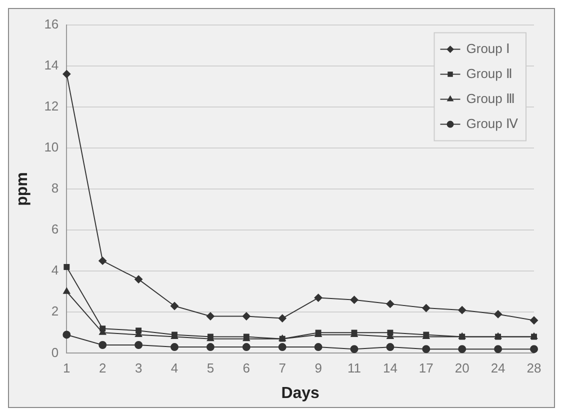 The width and height of the screenshot is (565, 418). I want to click on y-tick-label: 8, so click(55, 188).